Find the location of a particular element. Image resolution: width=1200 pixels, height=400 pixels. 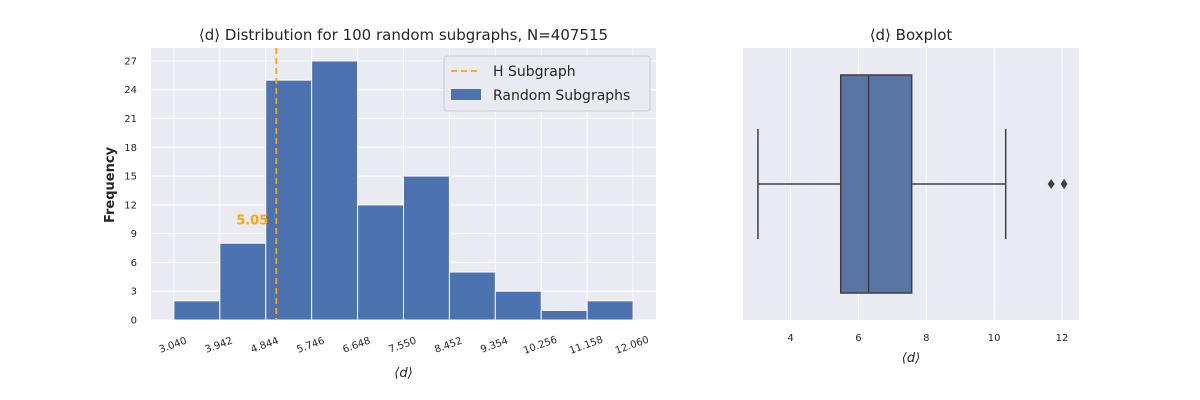

y-tick-label: 21 is located at coordinates (130, 119).